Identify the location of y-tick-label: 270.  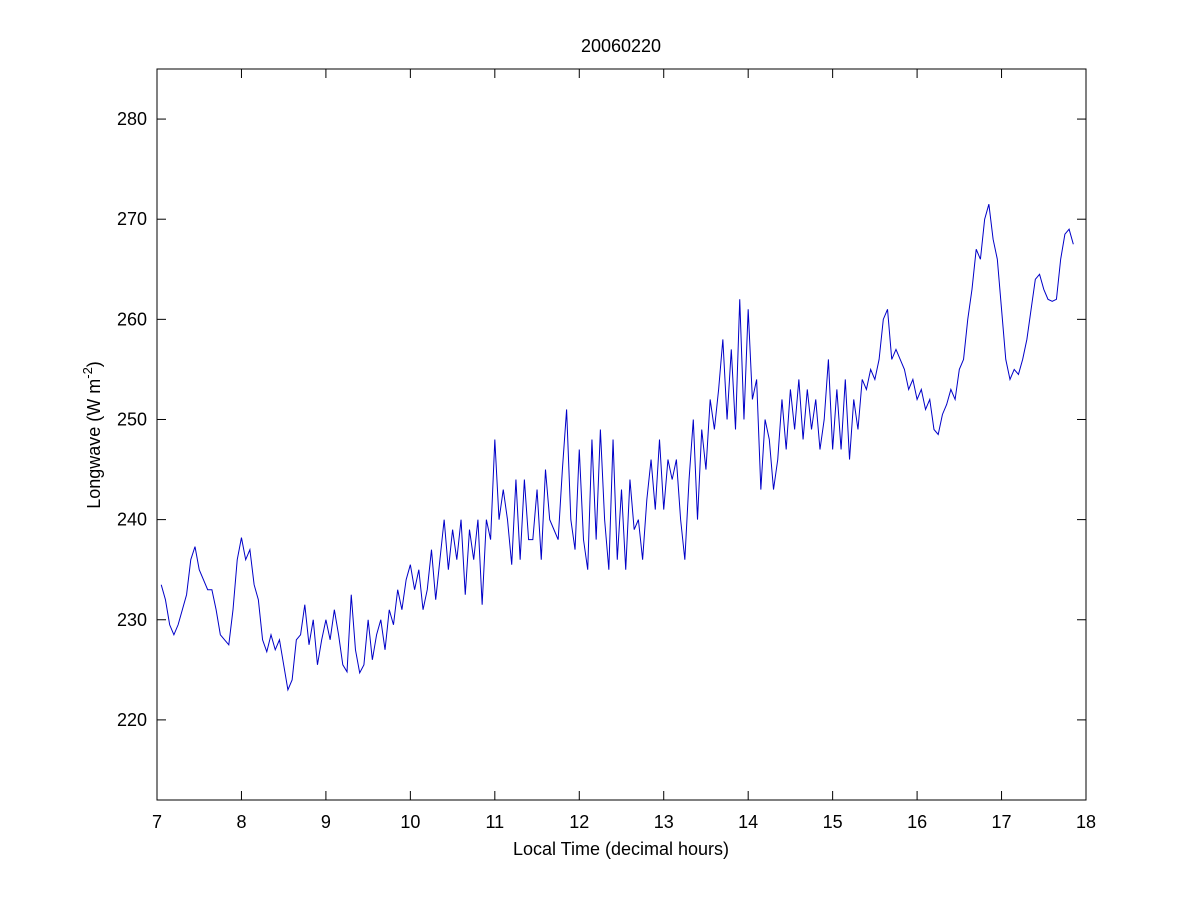
(132, 219).